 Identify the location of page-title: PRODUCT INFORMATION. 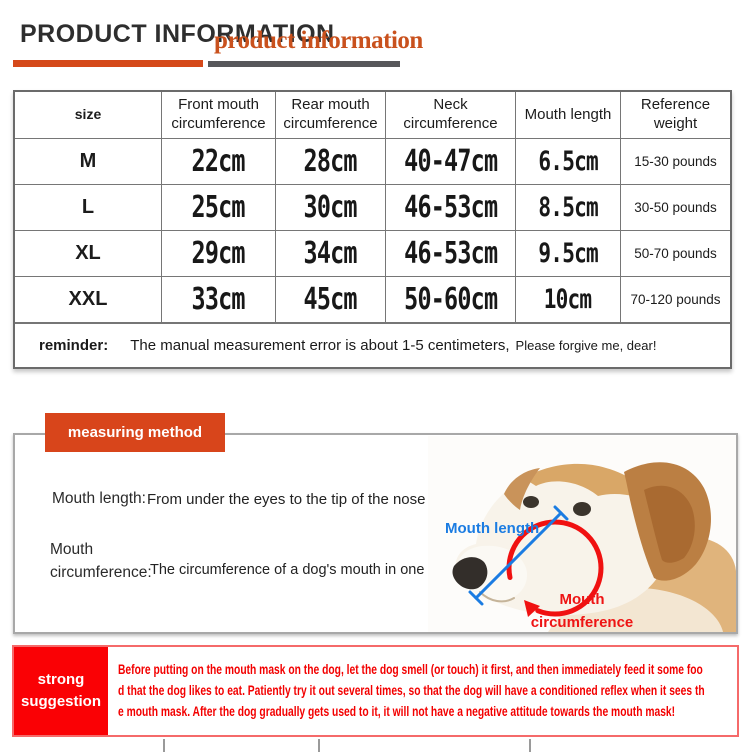
(177, 34).